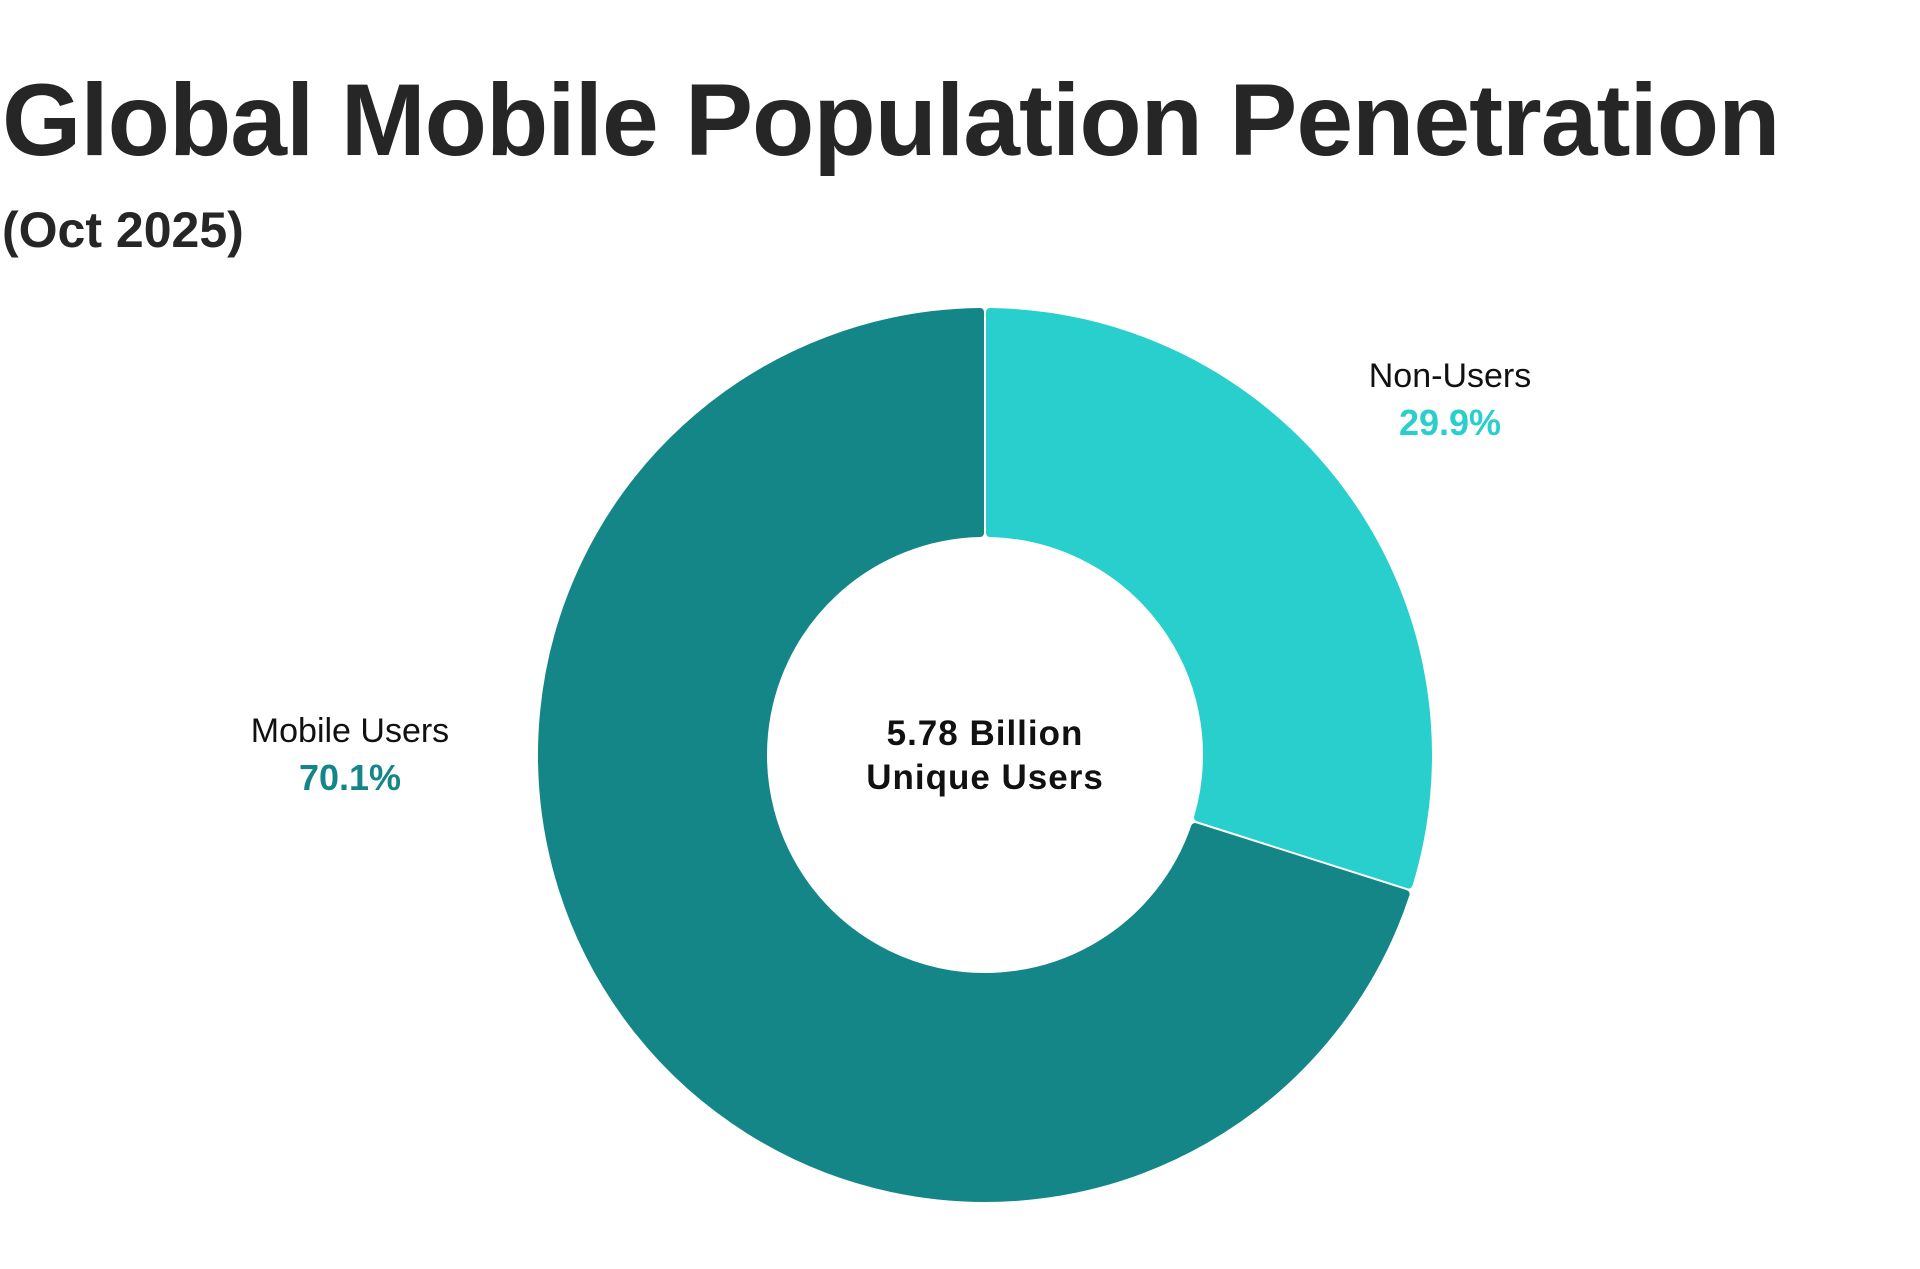  Describe the element at coordinates (350, 731) in the screenshot. I see `label-name-mobile-users: Mobile Users` at that location.